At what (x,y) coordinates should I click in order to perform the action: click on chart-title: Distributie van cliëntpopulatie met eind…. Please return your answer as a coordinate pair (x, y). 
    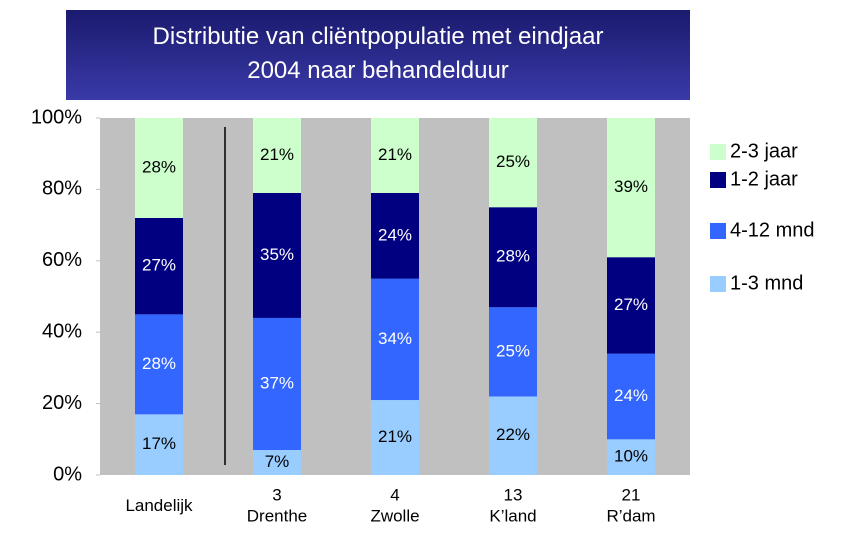
    Looking at the image, I should click on (378, 53).